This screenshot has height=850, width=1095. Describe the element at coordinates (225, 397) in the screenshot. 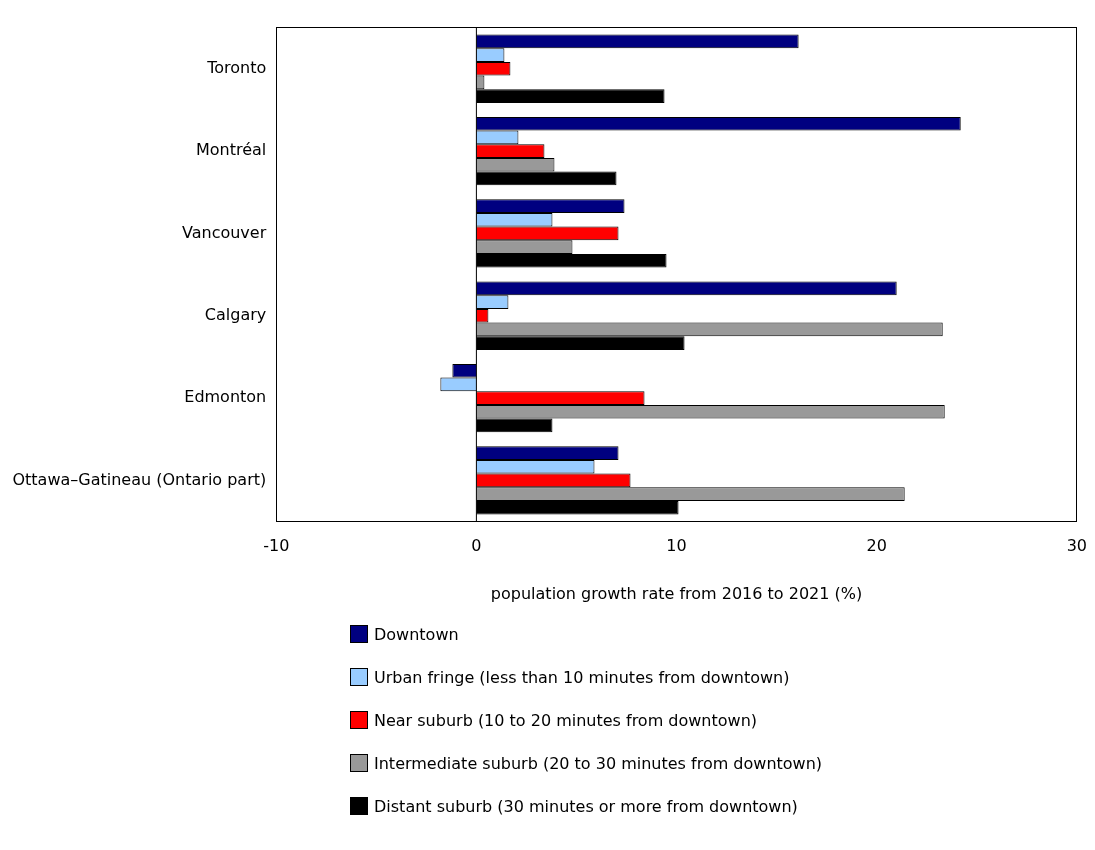

I see `y-tick-label: Edmonton` at that location.